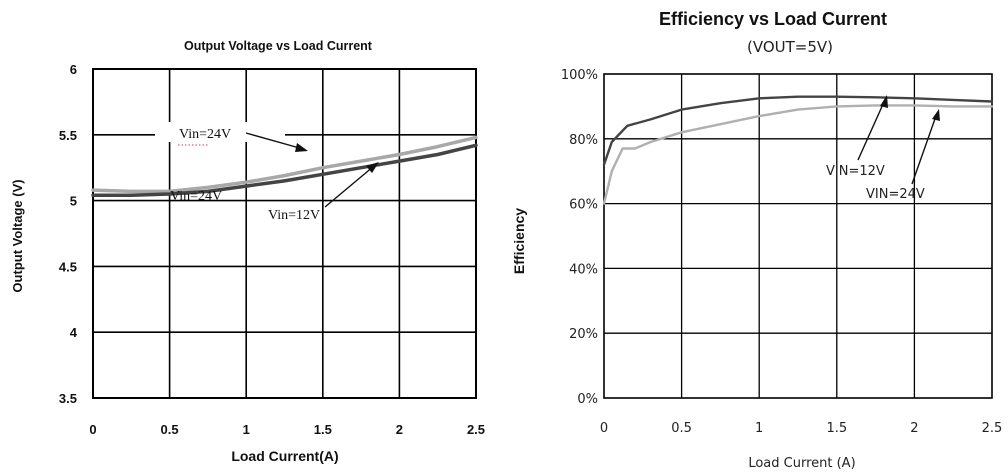 The height and width of the screenshot is (476, 1008). What do you see at coordinates (68, 266) in the screenshot?
I see `left-y-tick-label: 4.5` at bounding box center [68, 266].